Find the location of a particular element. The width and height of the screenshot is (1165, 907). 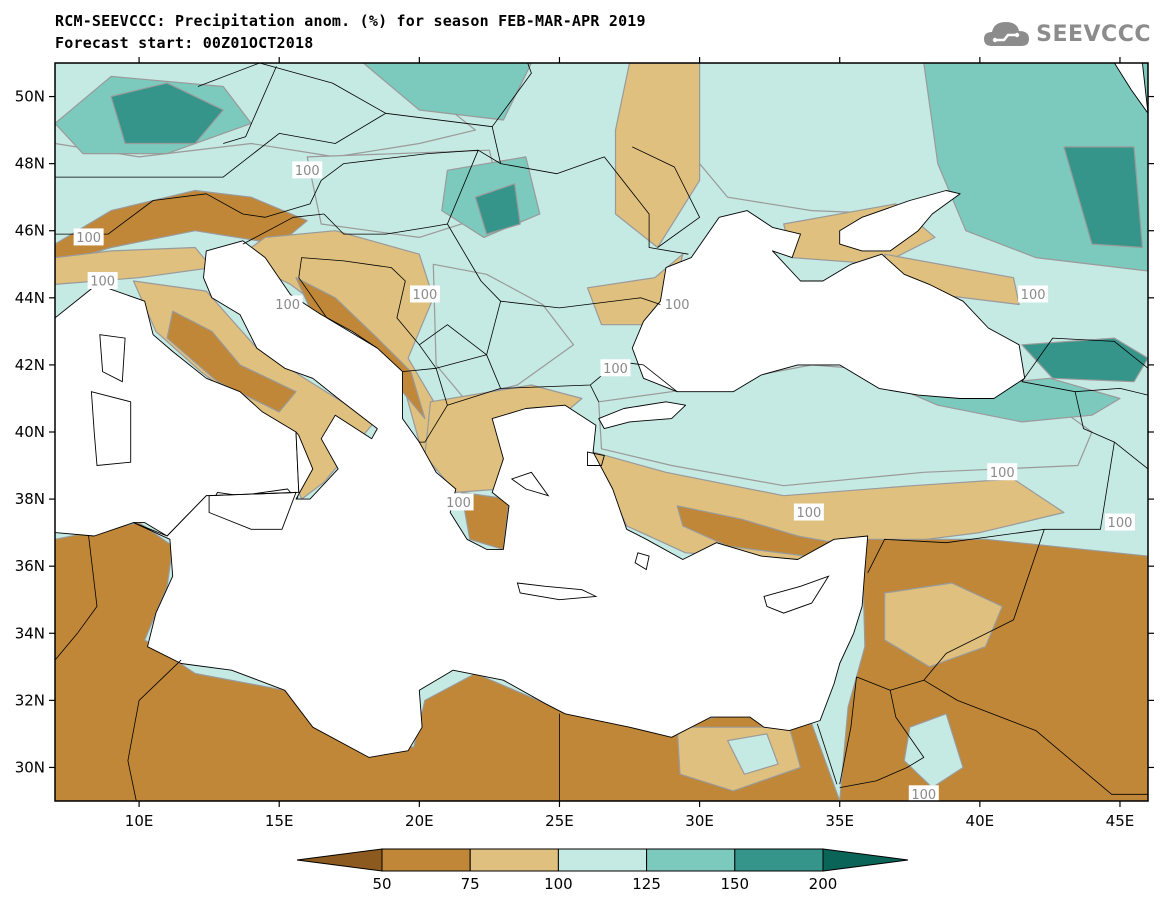

lon-tick-label: 25E is located at coordinates (559, 821).